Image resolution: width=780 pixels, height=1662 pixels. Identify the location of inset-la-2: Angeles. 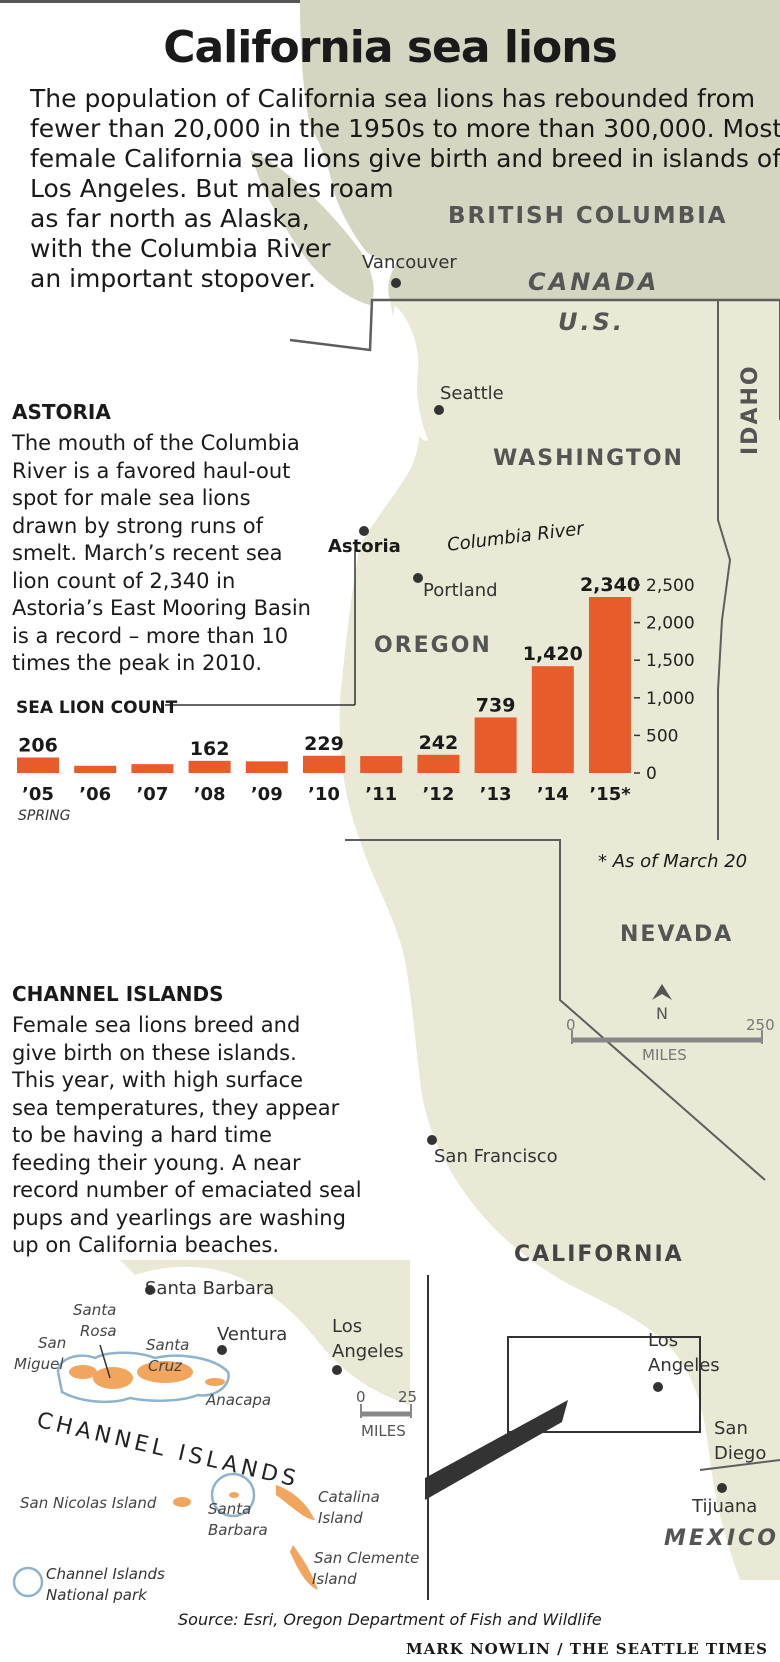
(368, 1351).